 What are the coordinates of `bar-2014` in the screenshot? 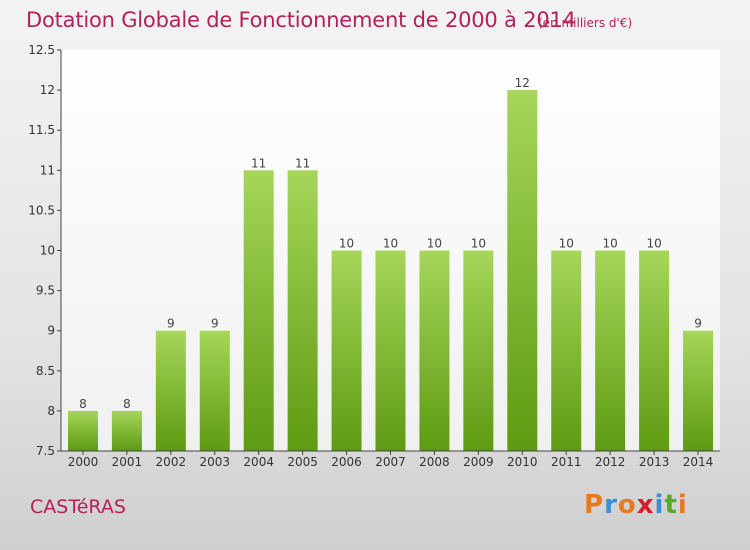 It's located at (698, 390).